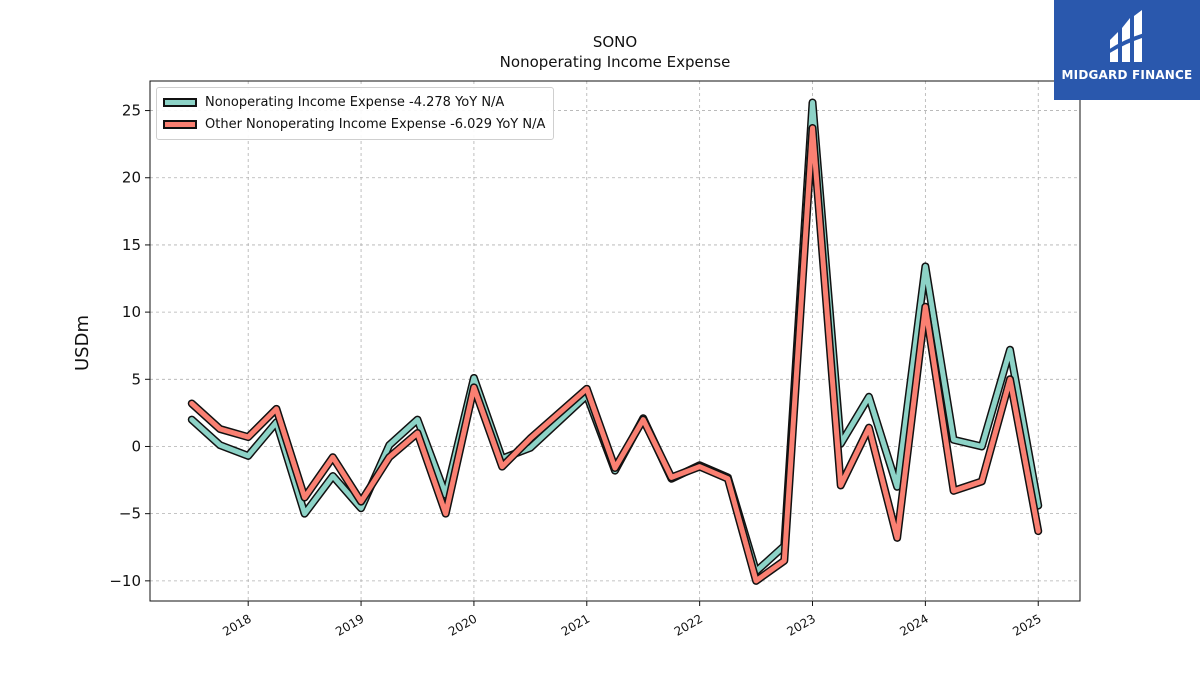  I want to click on chart-title: SONO, so click(615, 42).